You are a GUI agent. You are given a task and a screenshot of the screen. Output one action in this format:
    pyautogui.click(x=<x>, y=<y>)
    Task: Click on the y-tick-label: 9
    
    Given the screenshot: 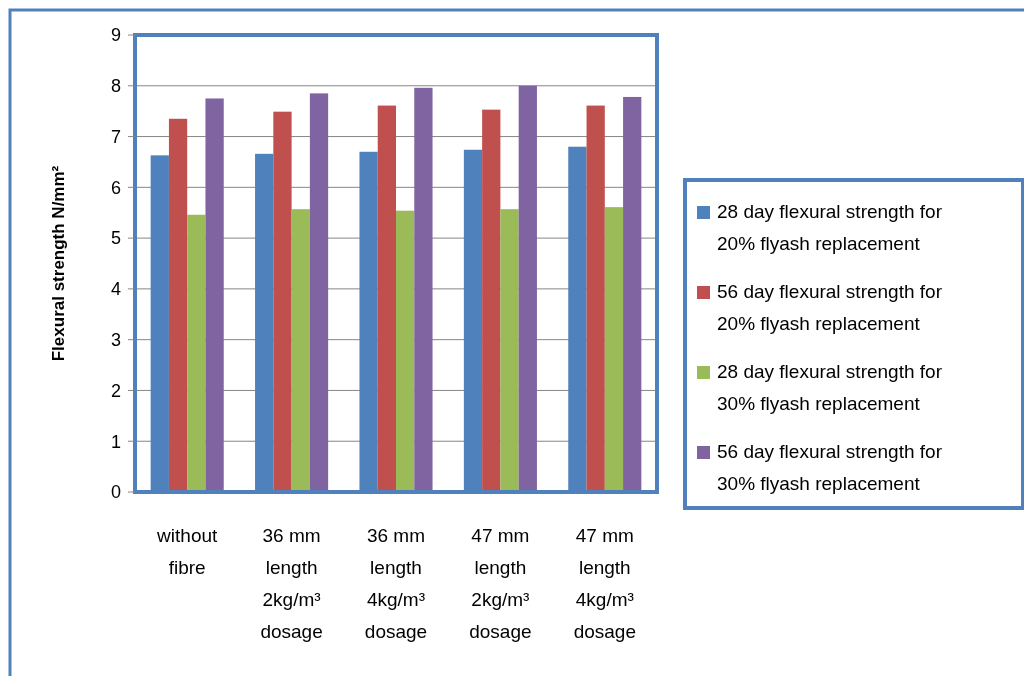 What is the action you would take?
    pyautogui.click(x=115, y=35)
    